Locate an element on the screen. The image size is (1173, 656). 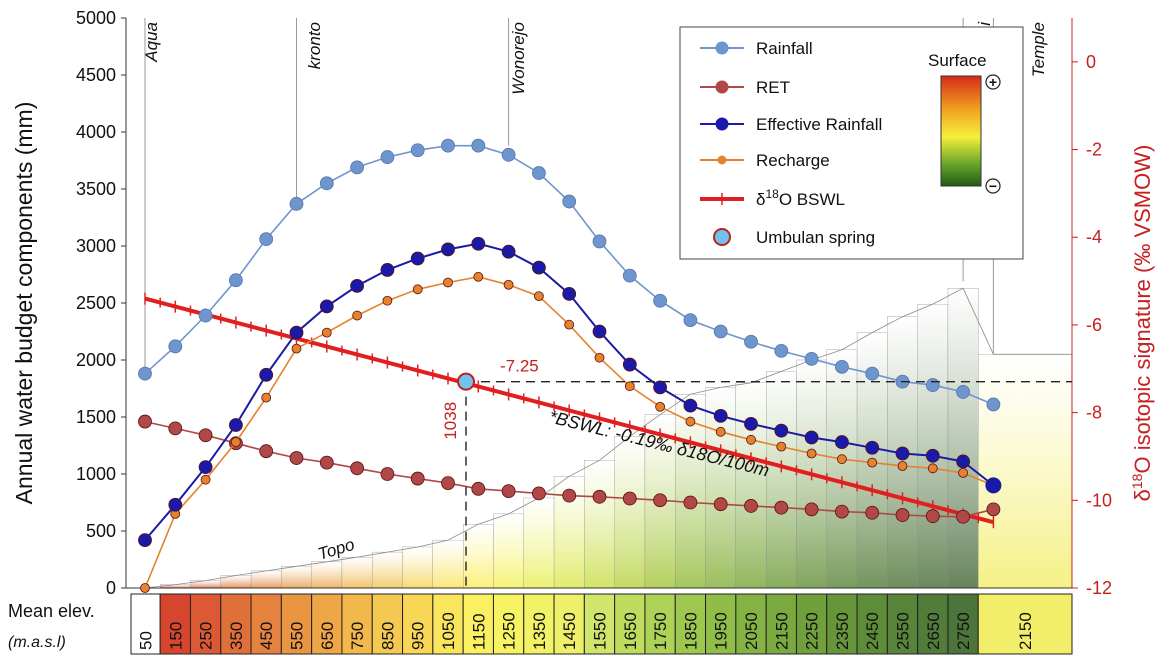
left-tick-label: 0 is located at coordinates (111, 588).